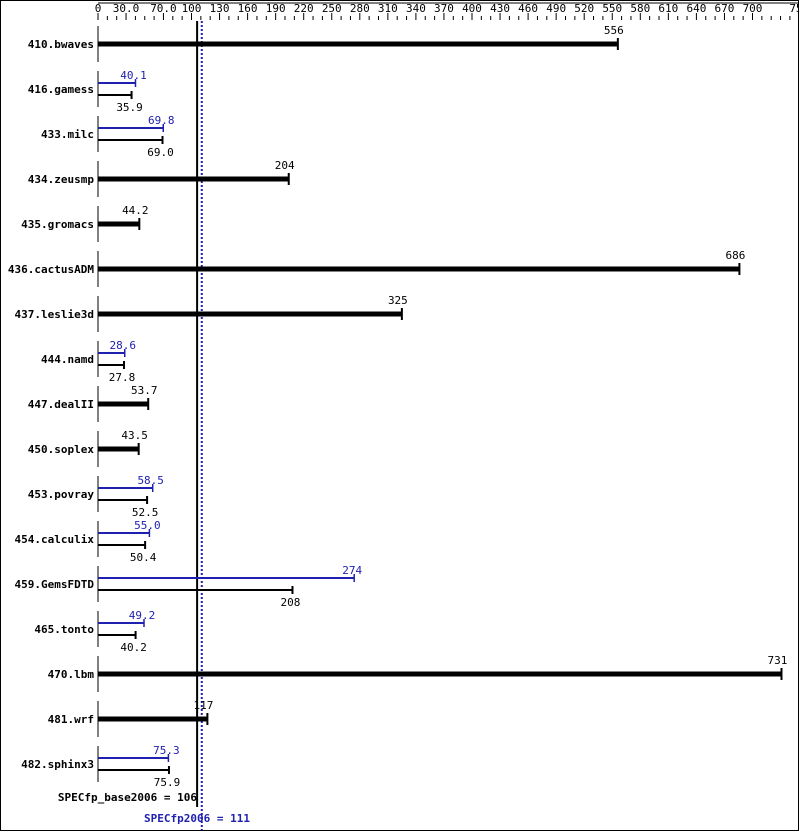  I want to click on base-value-label: 27.8, so click(122, 377).